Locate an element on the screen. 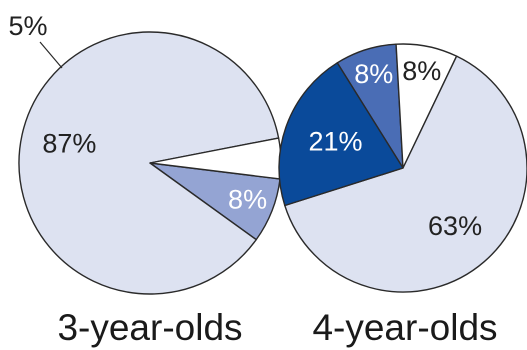 This screenshot has height=350, width=527. slice-label: 87% is located at coordinates (69, 143).